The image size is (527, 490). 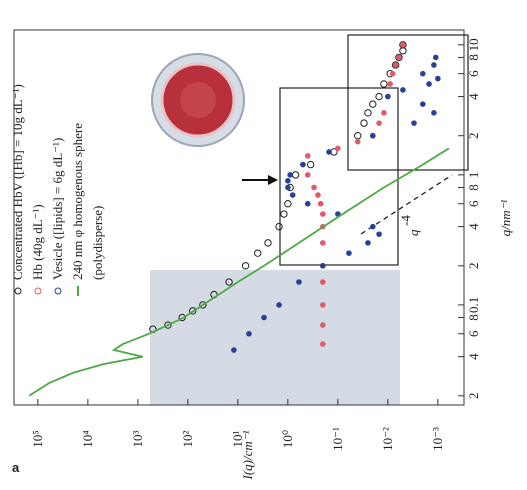 What do you see at coordinates (57, 209) in the screenshot?
I see `legend-label: Vesicle ([lipids] = 6g dL⁻¹)` at bounding box center [57, 209].